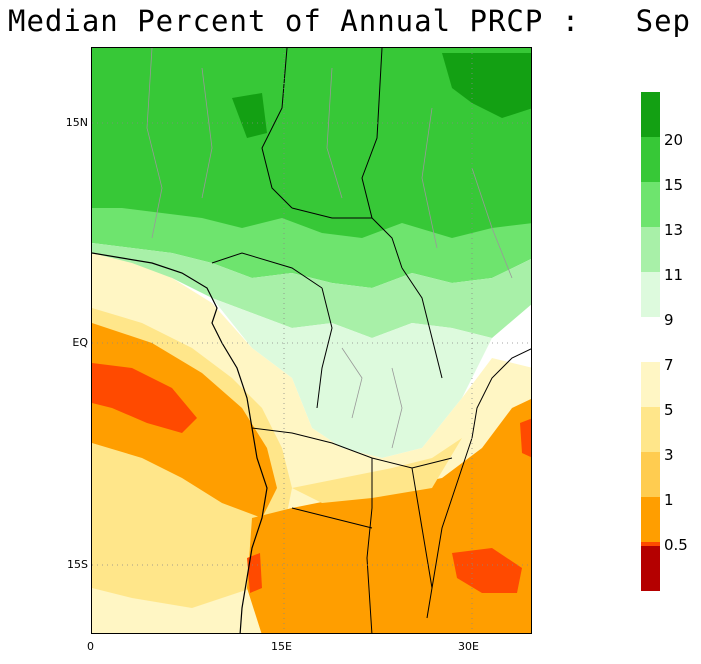  I want to click on lat-label-eq: EQ, so click(80, 342).